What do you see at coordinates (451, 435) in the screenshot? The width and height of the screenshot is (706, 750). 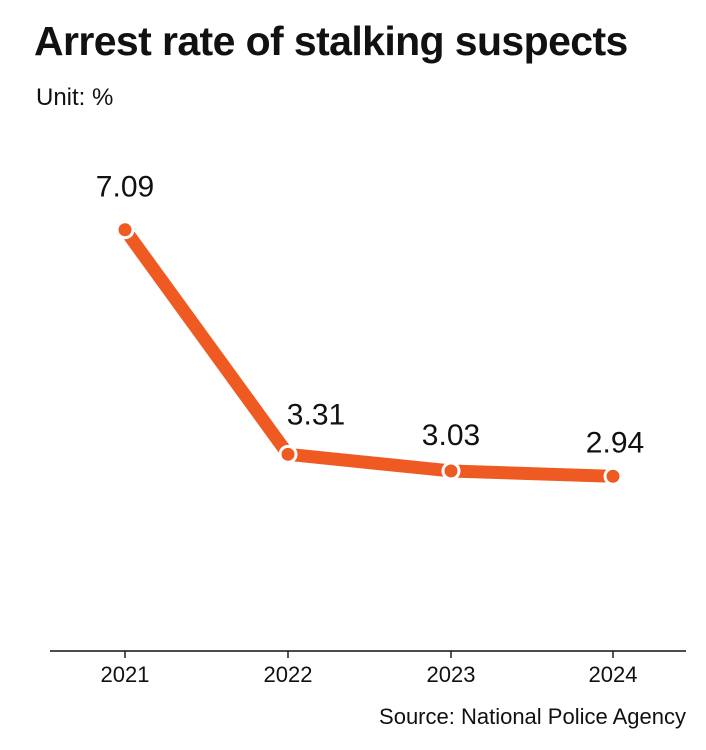 I see `data-label: 3.03` at bounding box center [451, 435].